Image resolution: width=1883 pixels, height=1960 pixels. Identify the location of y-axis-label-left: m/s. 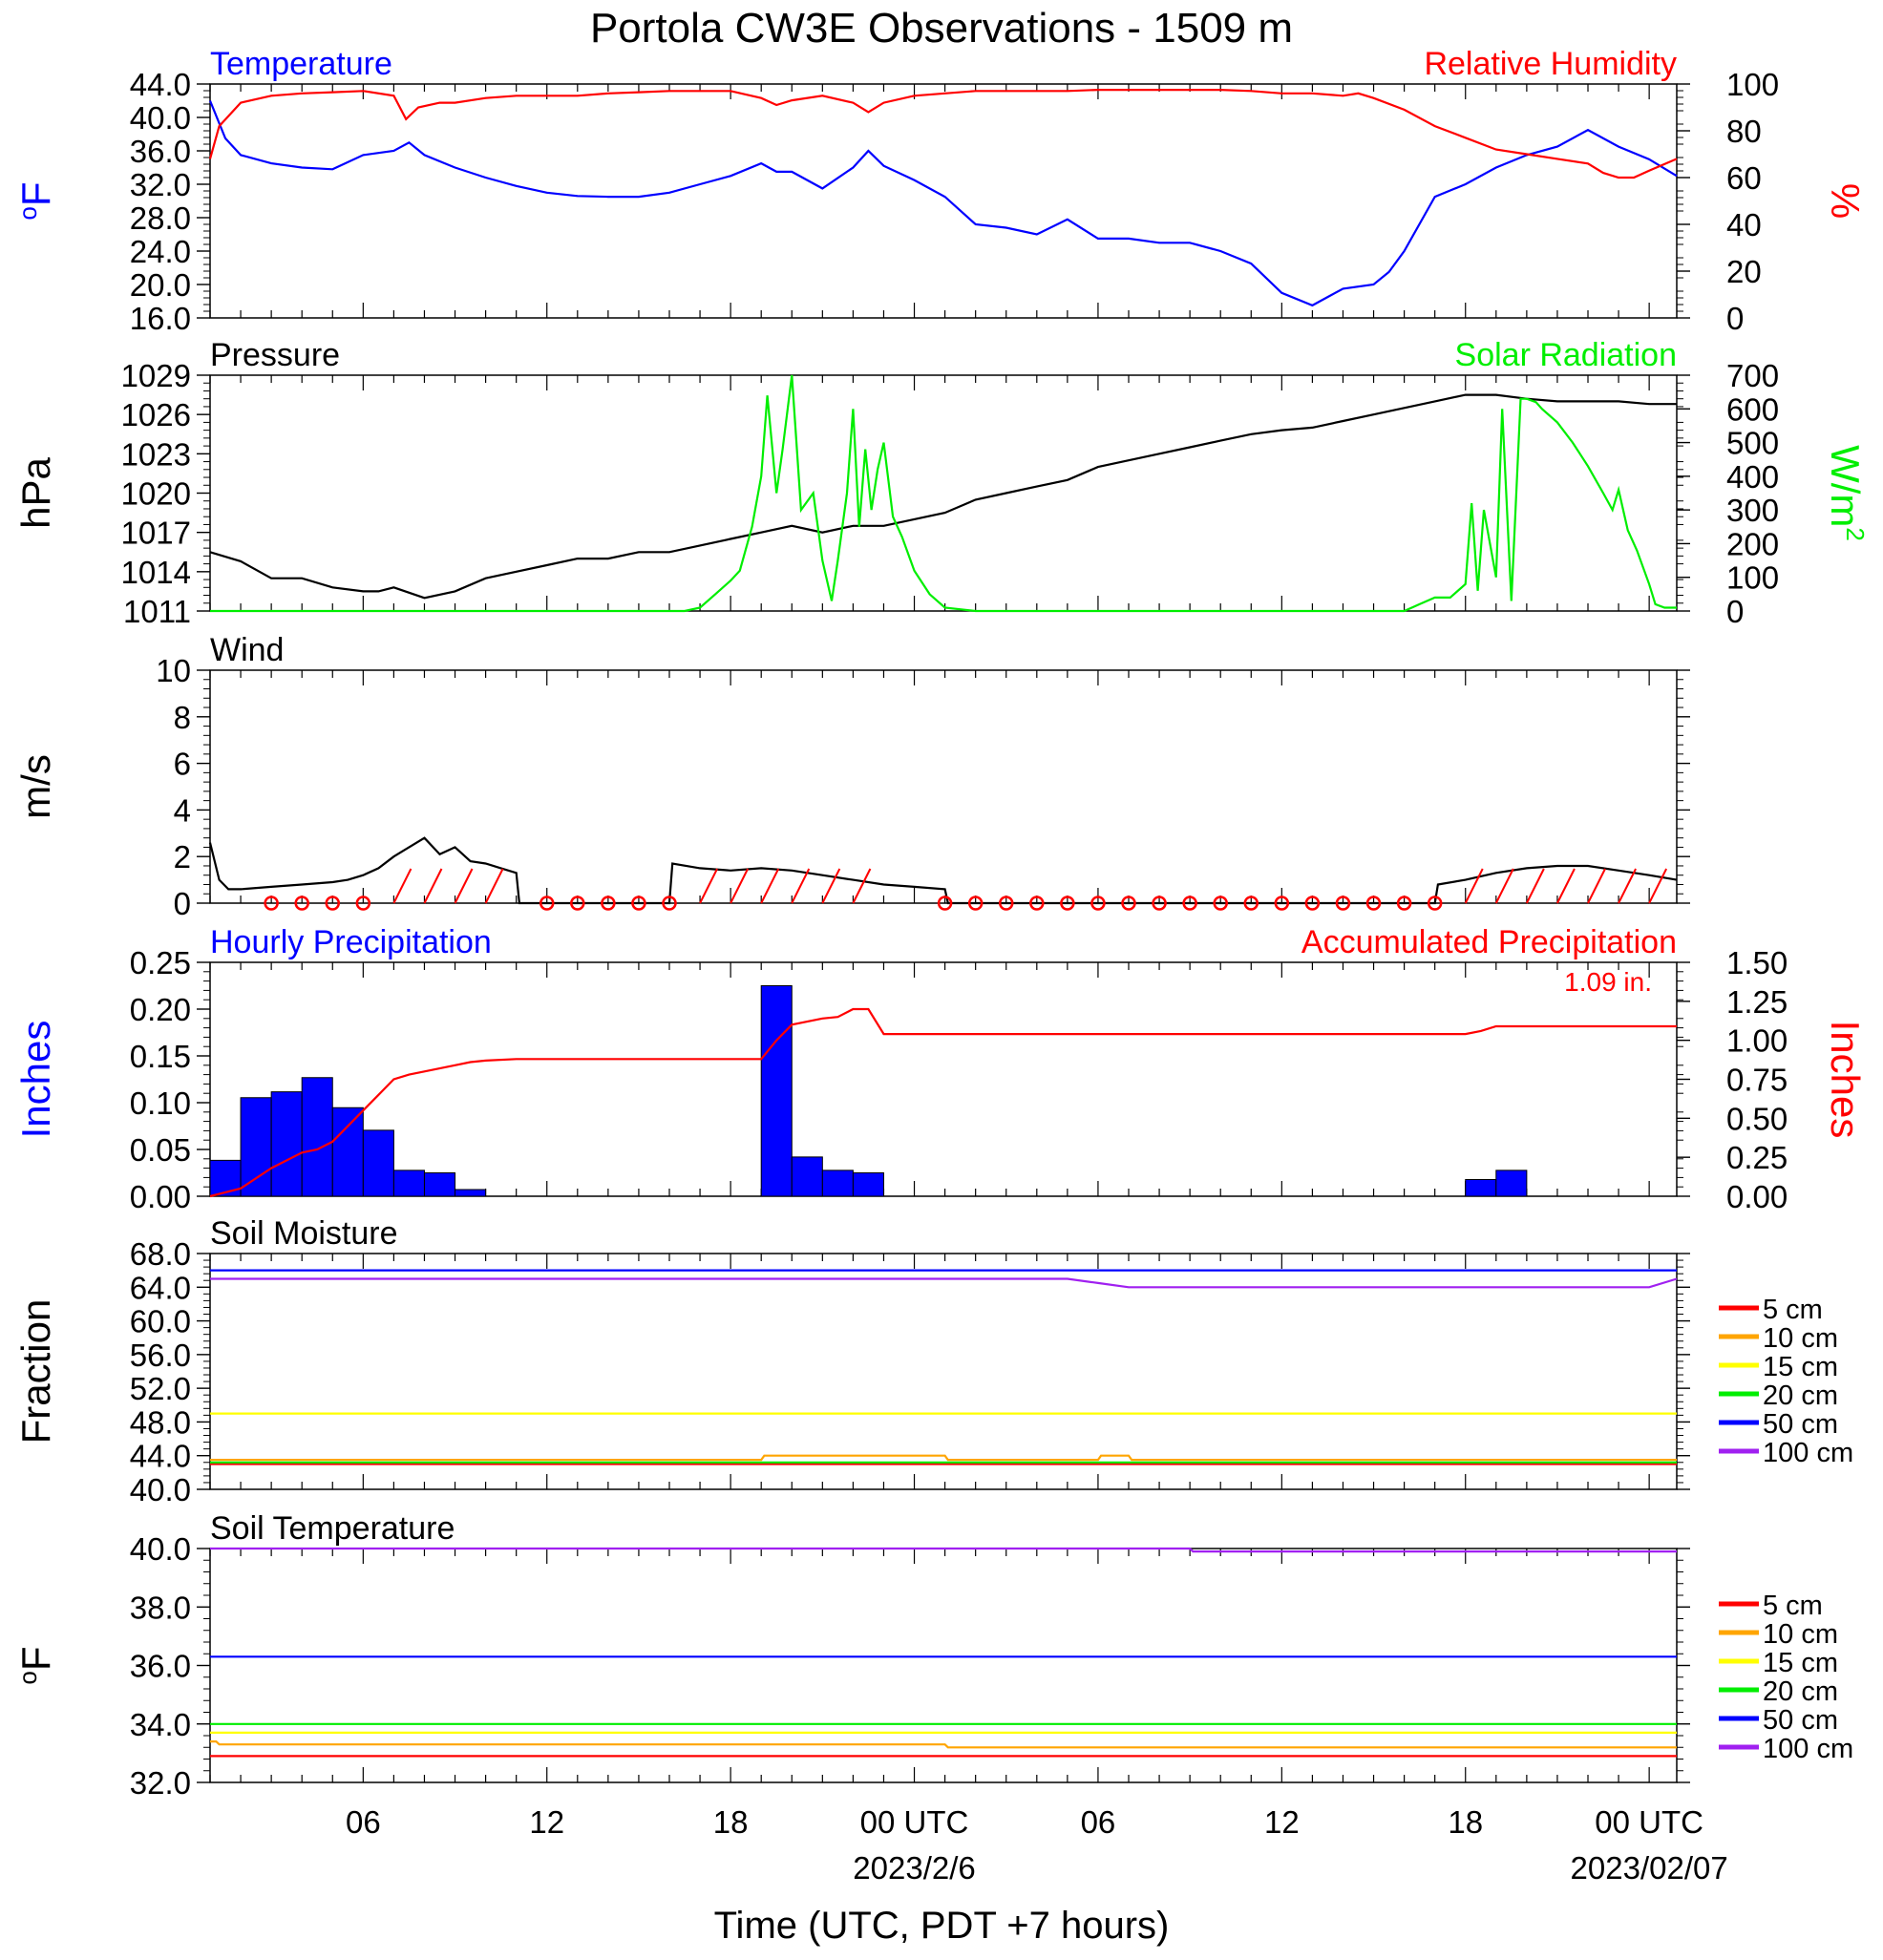
(35, 786).